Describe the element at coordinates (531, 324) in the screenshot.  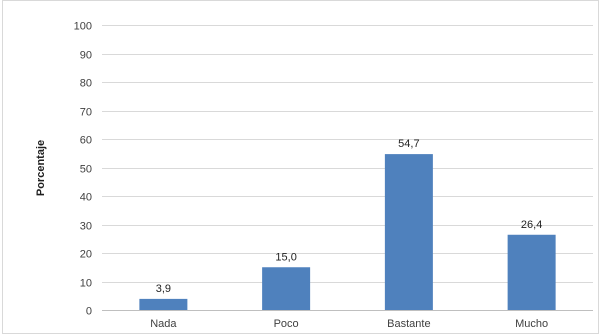
I see `x-tick-label: Mucho` at that location.